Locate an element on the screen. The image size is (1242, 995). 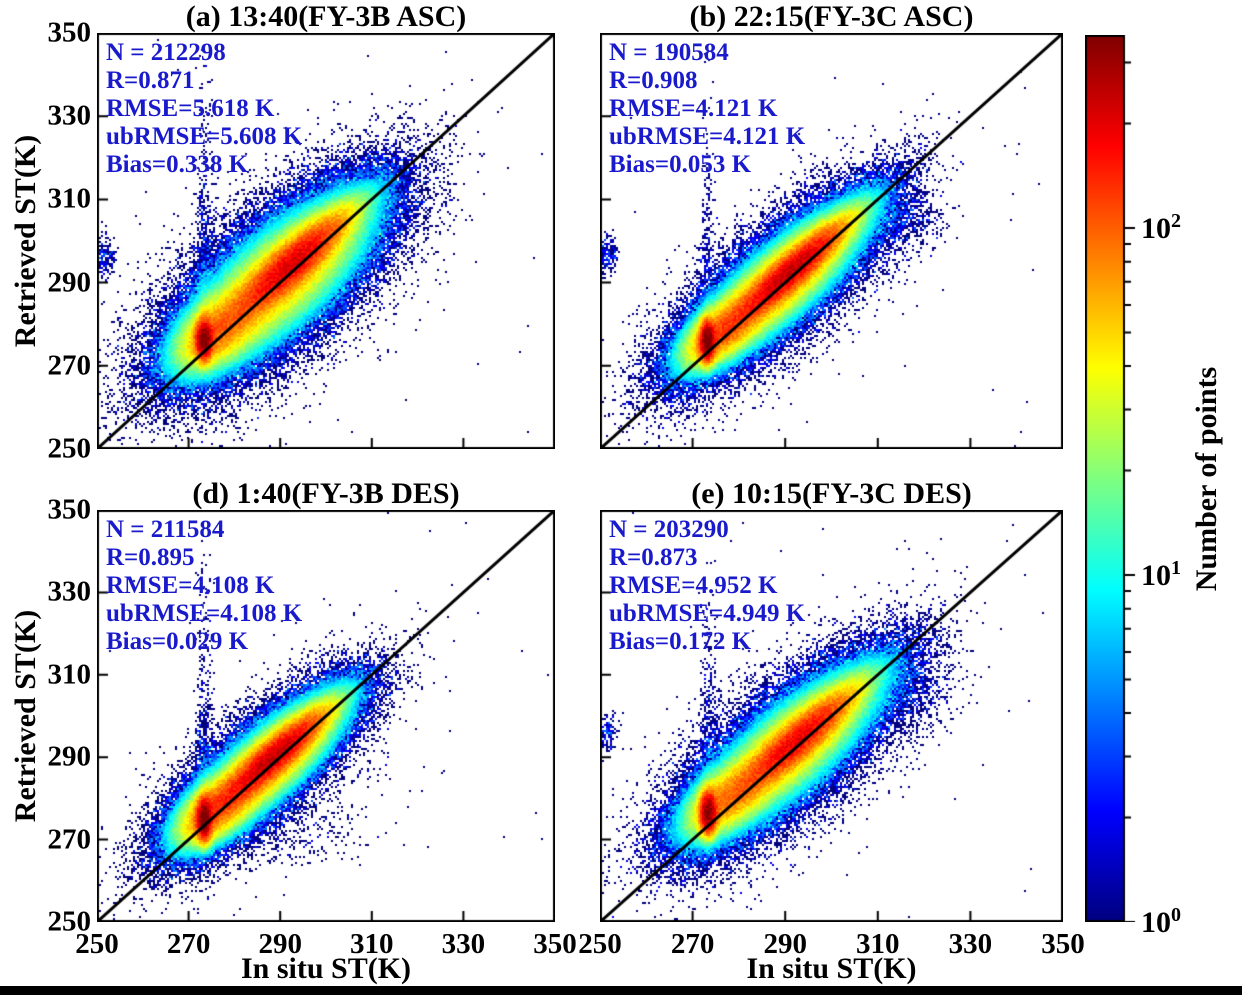
panel-b-title: (b) 22:15(FY-3C ASC) is located at coordinates (831, 16).